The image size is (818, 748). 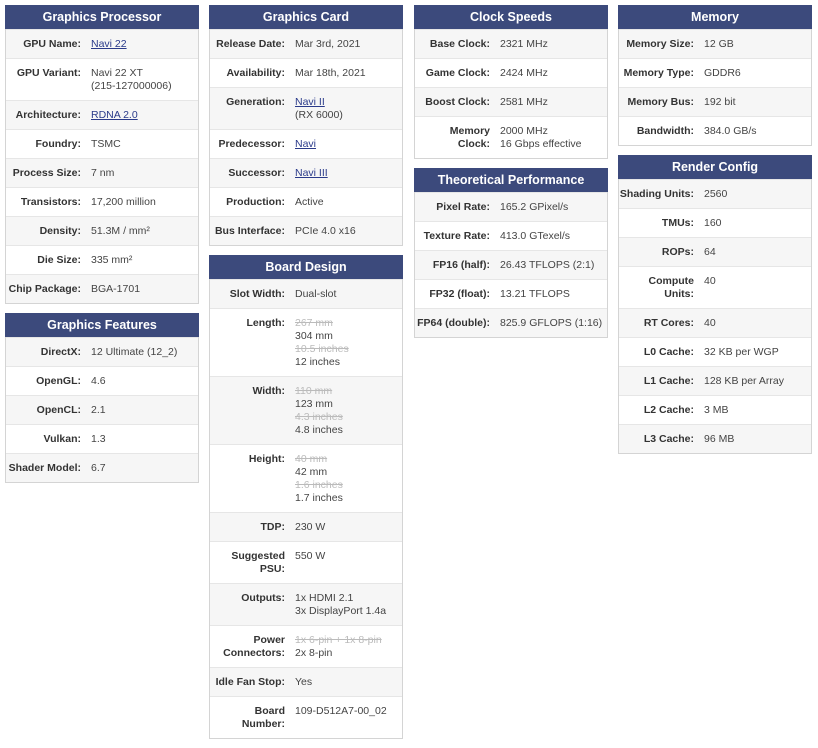 I want to click on reference-value: 10.5 inches, so click(x=322, y=349).